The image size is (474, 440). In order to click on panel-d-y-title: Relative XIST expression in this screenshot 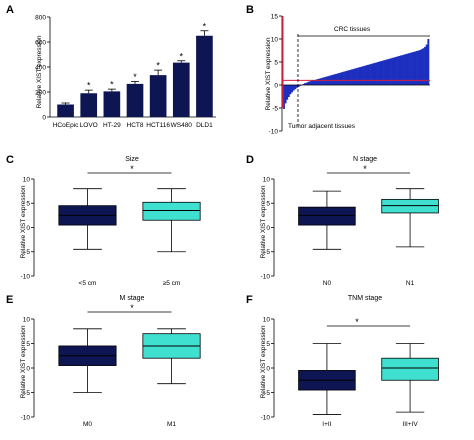, I will do `click(263, 221)`.